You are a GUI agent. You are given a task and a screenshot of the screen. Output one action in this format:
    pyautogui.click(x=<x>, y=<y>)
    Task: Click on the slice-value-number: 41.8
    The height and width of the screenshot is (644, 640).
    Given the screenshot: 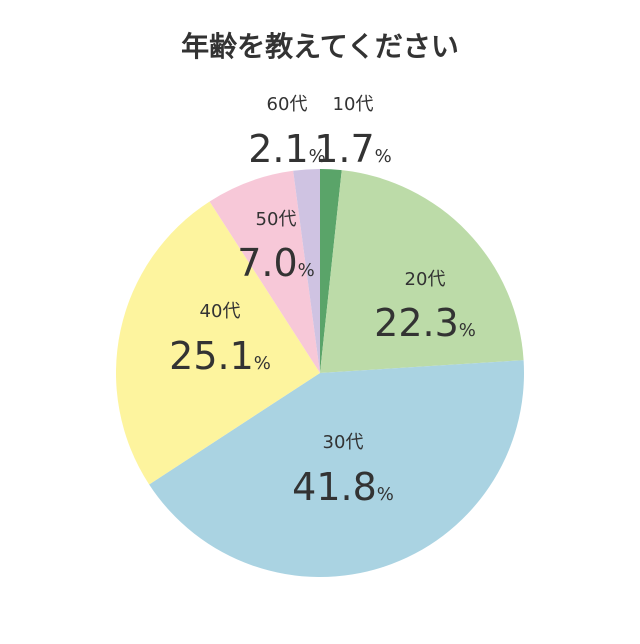 What is the action you would take?
    pyautogui.click(x=334, y=487)
    